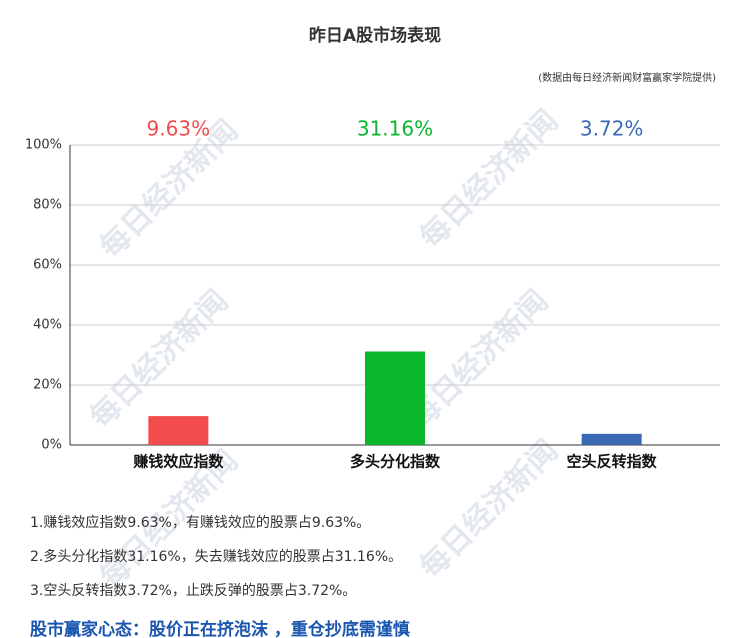 The height and width of the screenshot is (638, 750). What do you see at coordinates (47, 205) in the screenshot?
I see `y-tick-label: 80%` at bounding box center [47, 205].